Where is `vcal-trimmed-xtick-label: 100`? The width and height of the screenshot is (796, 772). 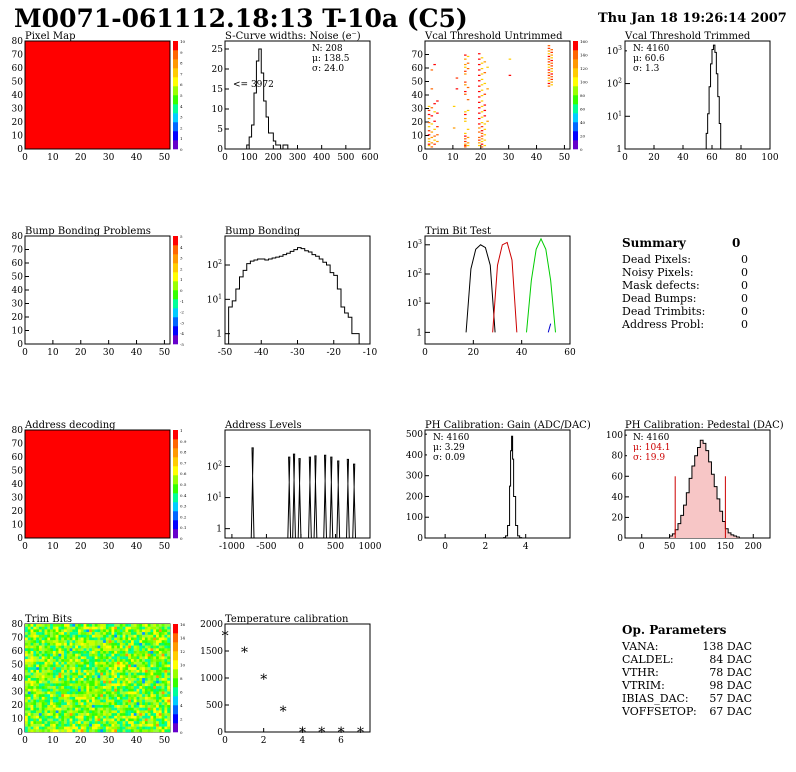
vcal-trimmed-xtick-label: 100 is located at coordinates (769, 158).